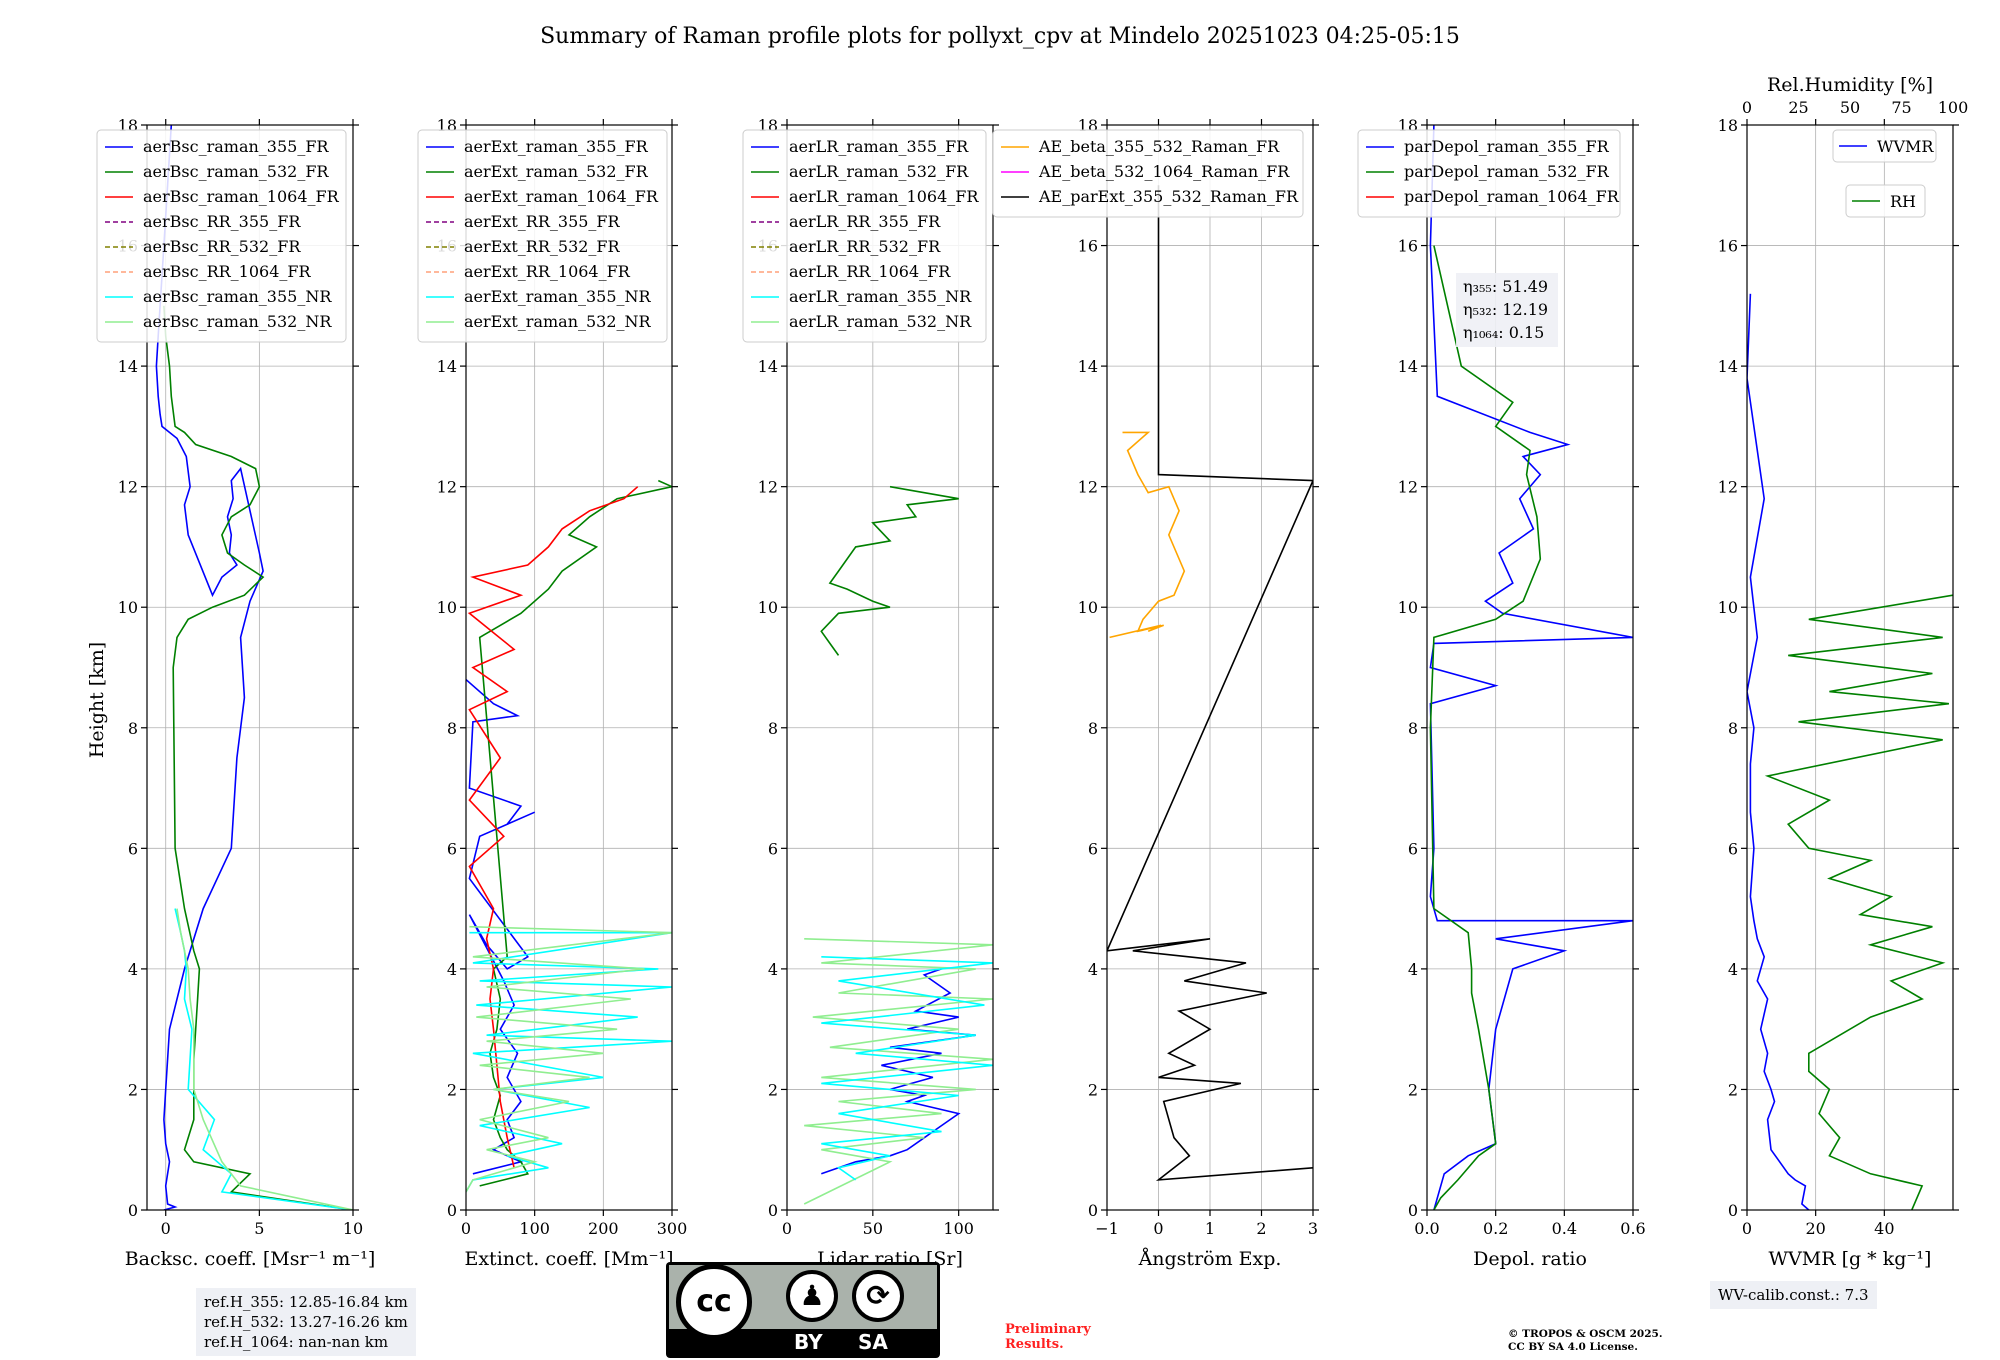 The height and width of the screenshot is (1360, 2000). Describe the element at coordinates (884, 196) in the screenshot. I see `legend-label: aerLR_raman_1064_FR` at that location.